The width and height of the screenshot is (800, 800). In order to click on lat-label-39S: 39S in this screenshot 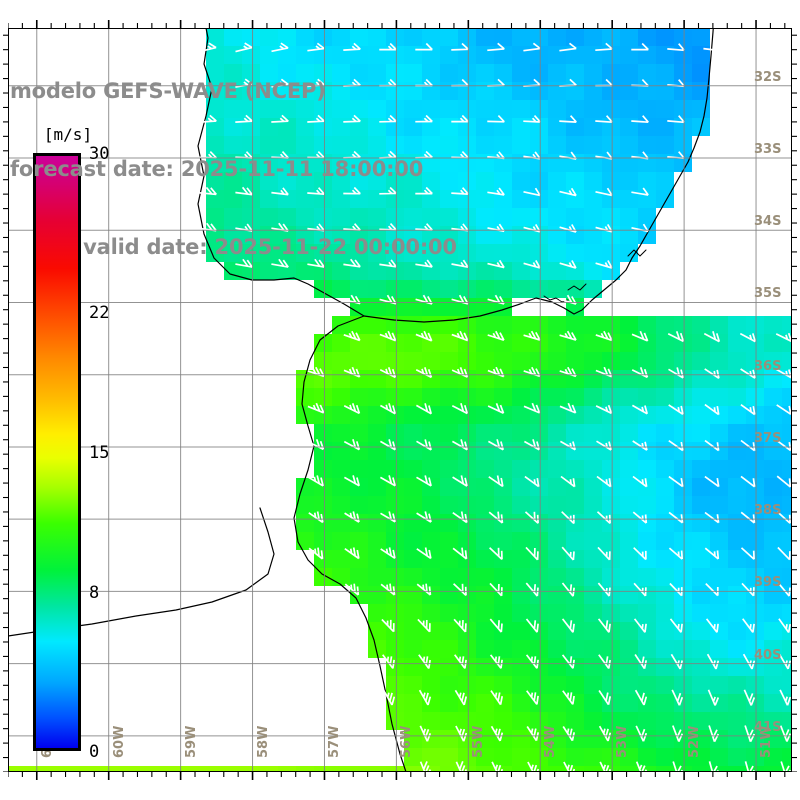, I will do `click(768, 583)`.